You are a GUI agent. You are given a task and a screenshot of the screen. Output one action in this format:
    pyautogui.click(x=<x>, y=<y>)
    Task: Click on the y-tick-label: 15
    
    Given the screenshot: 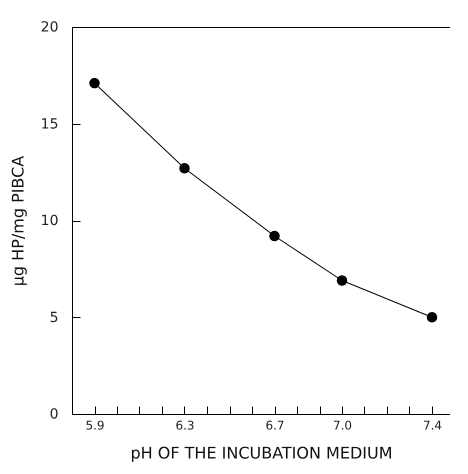 What is the action you would take?
    pyautogui.click(x=49, y=124)
    